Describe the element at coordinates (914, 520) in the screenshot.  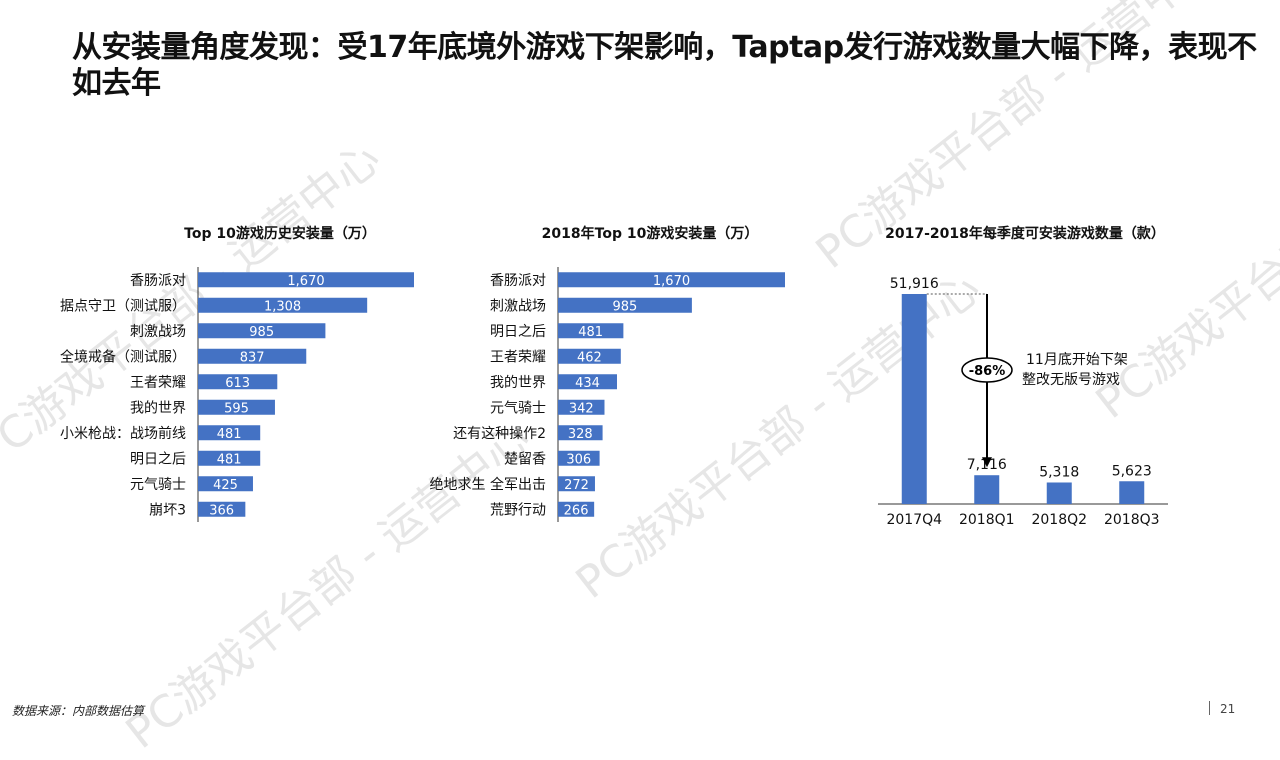
I see `category-label: 2017Q4` at that location.